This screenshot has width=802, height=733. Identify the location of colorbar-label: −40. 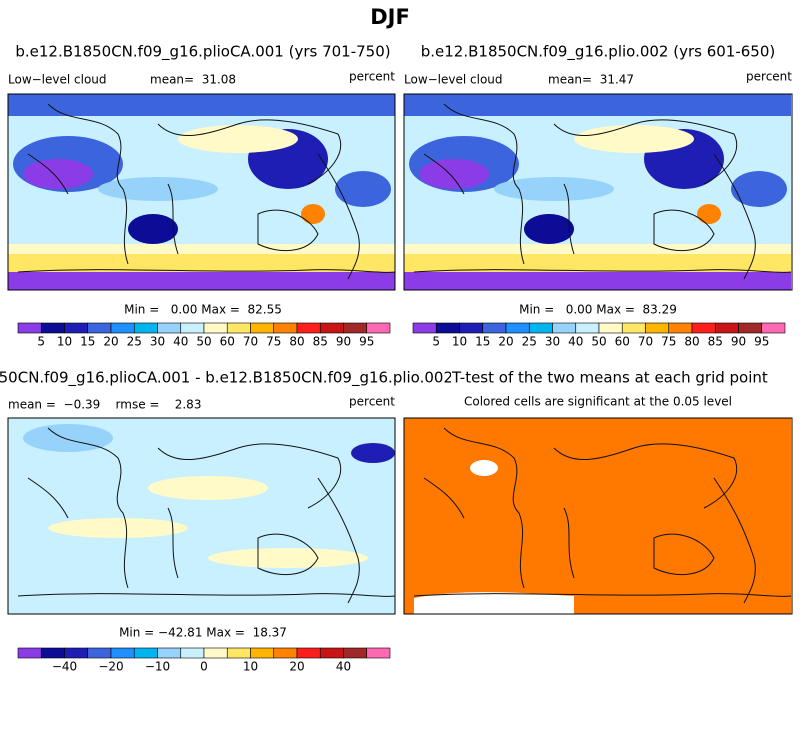
(64, 667).